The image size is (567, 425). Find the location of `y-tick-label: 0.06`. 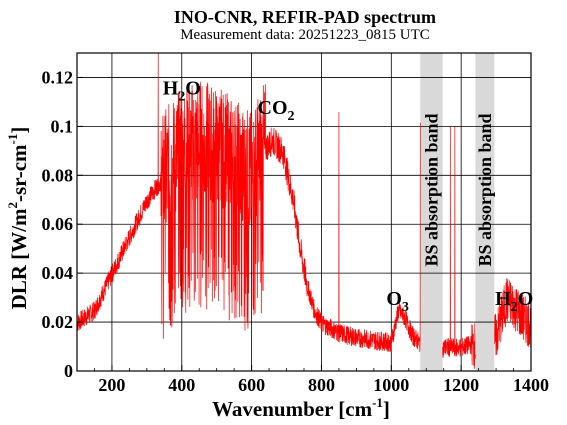

y-tick-label: 0.06 is located at coordinates (58, 224).